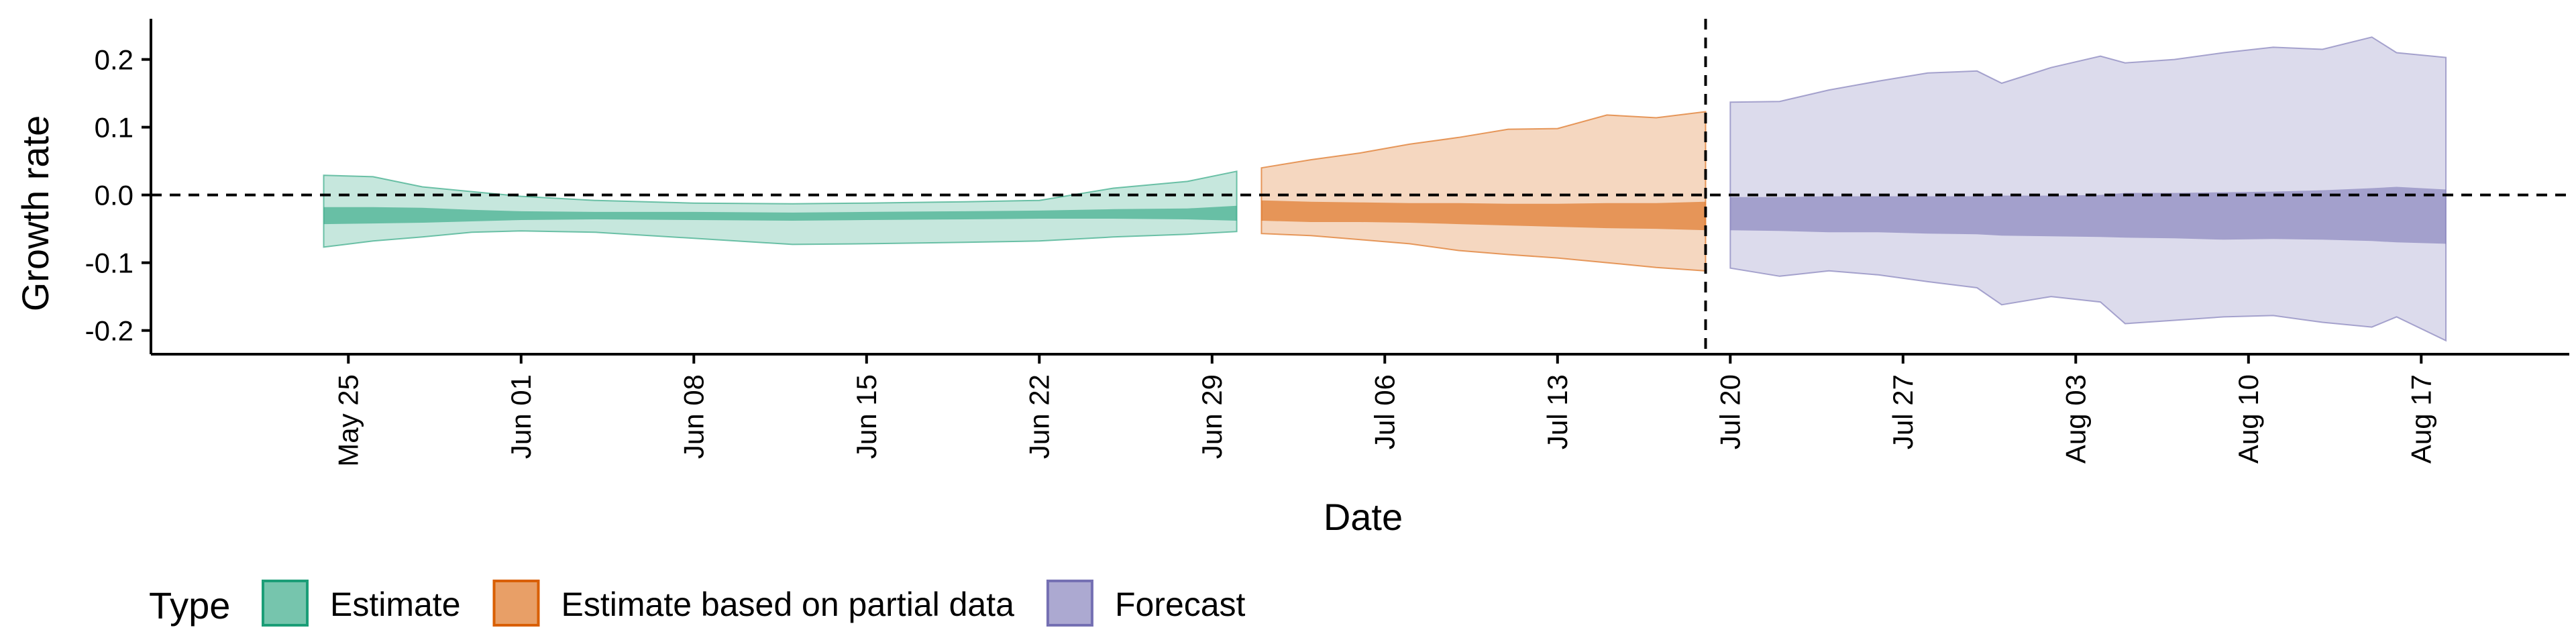 This screenshot has height=644, width=2576. I want to click on band-outer-estimate, so click(780, 209).